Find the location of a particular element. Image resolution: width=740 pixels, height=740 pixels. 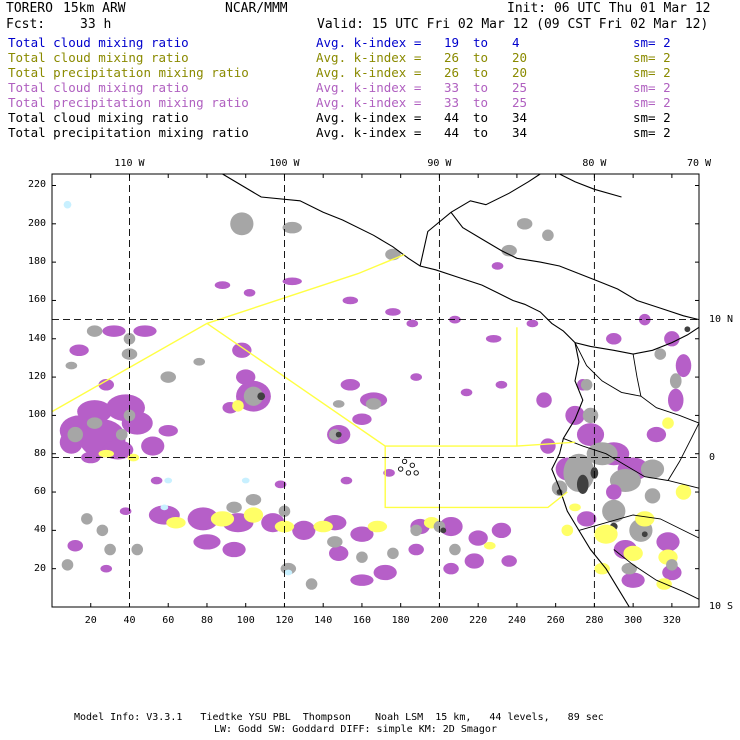

y-tick-label: 140 is located at coordinates (36, 338).